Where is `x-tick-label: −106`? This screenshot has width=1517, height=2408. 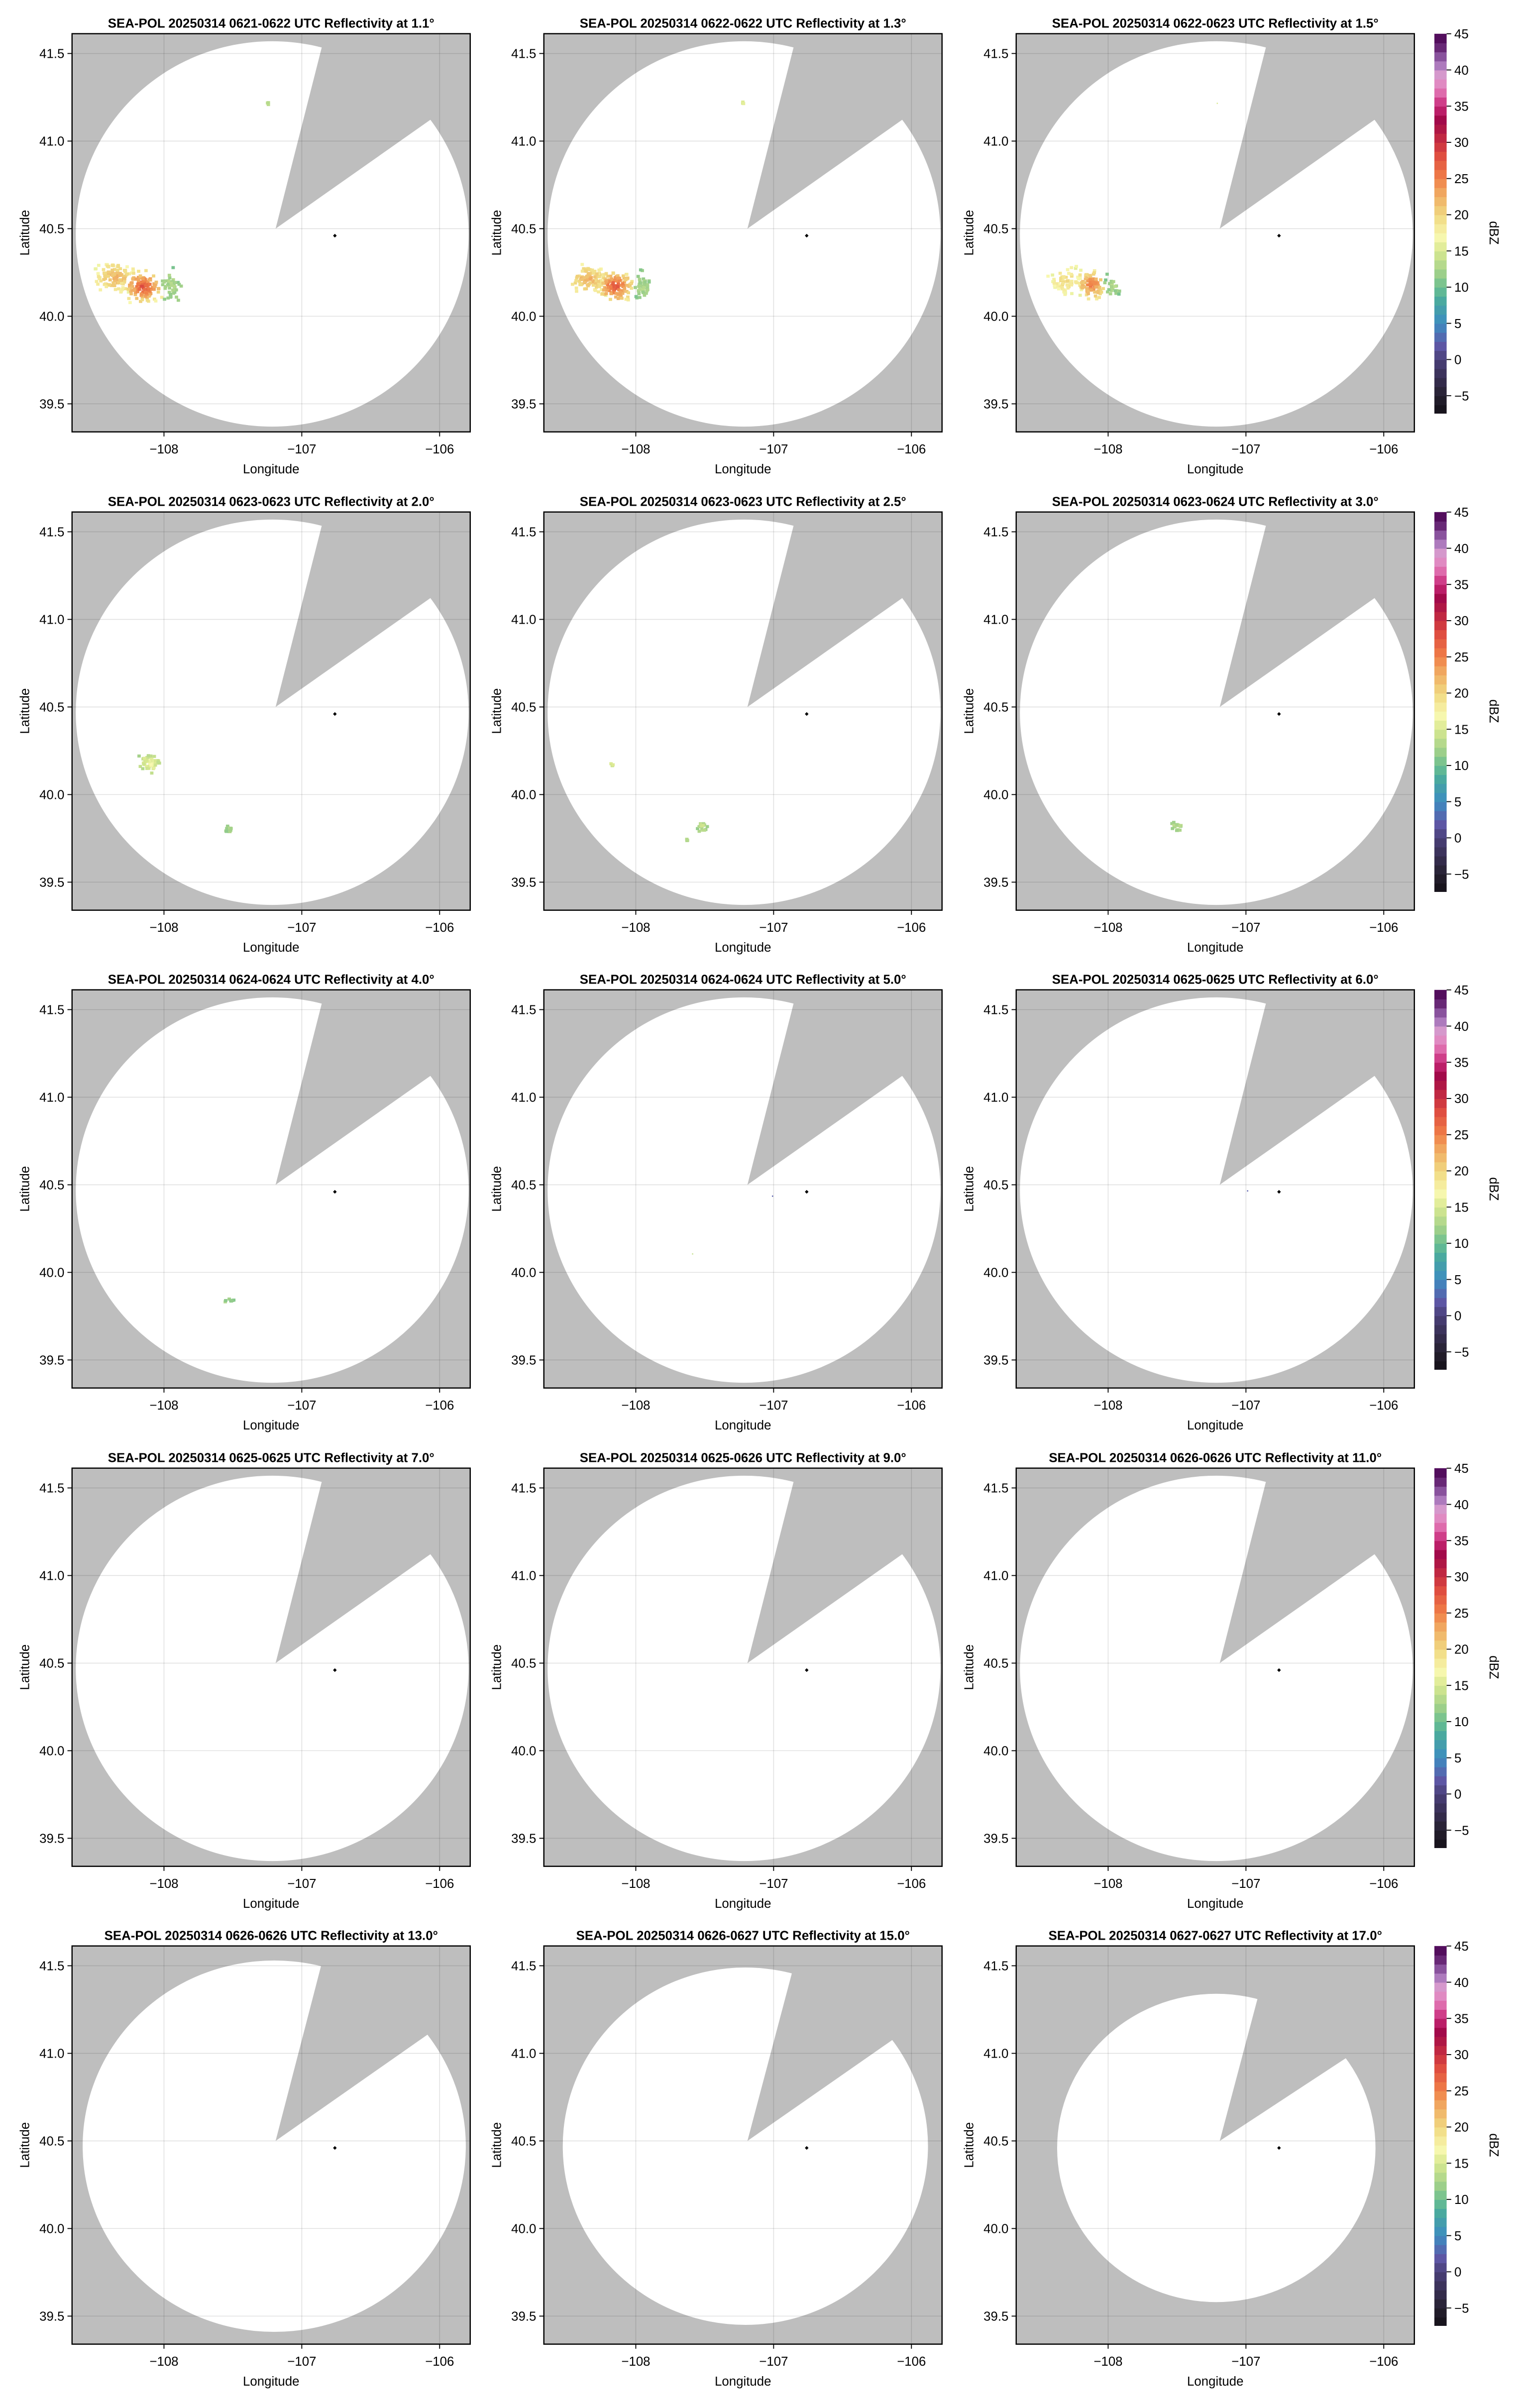
x-tick-label: −106 is located at coordinates (911, 1884).